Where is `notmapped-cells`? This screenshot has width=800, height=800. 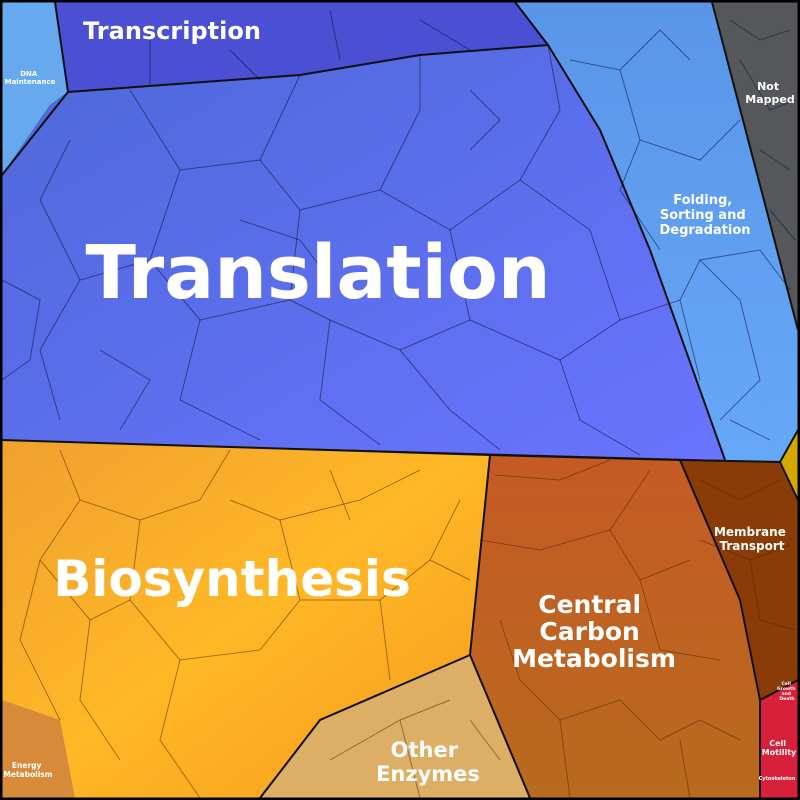
notmapped-cells is located at coordinates (762, 130).